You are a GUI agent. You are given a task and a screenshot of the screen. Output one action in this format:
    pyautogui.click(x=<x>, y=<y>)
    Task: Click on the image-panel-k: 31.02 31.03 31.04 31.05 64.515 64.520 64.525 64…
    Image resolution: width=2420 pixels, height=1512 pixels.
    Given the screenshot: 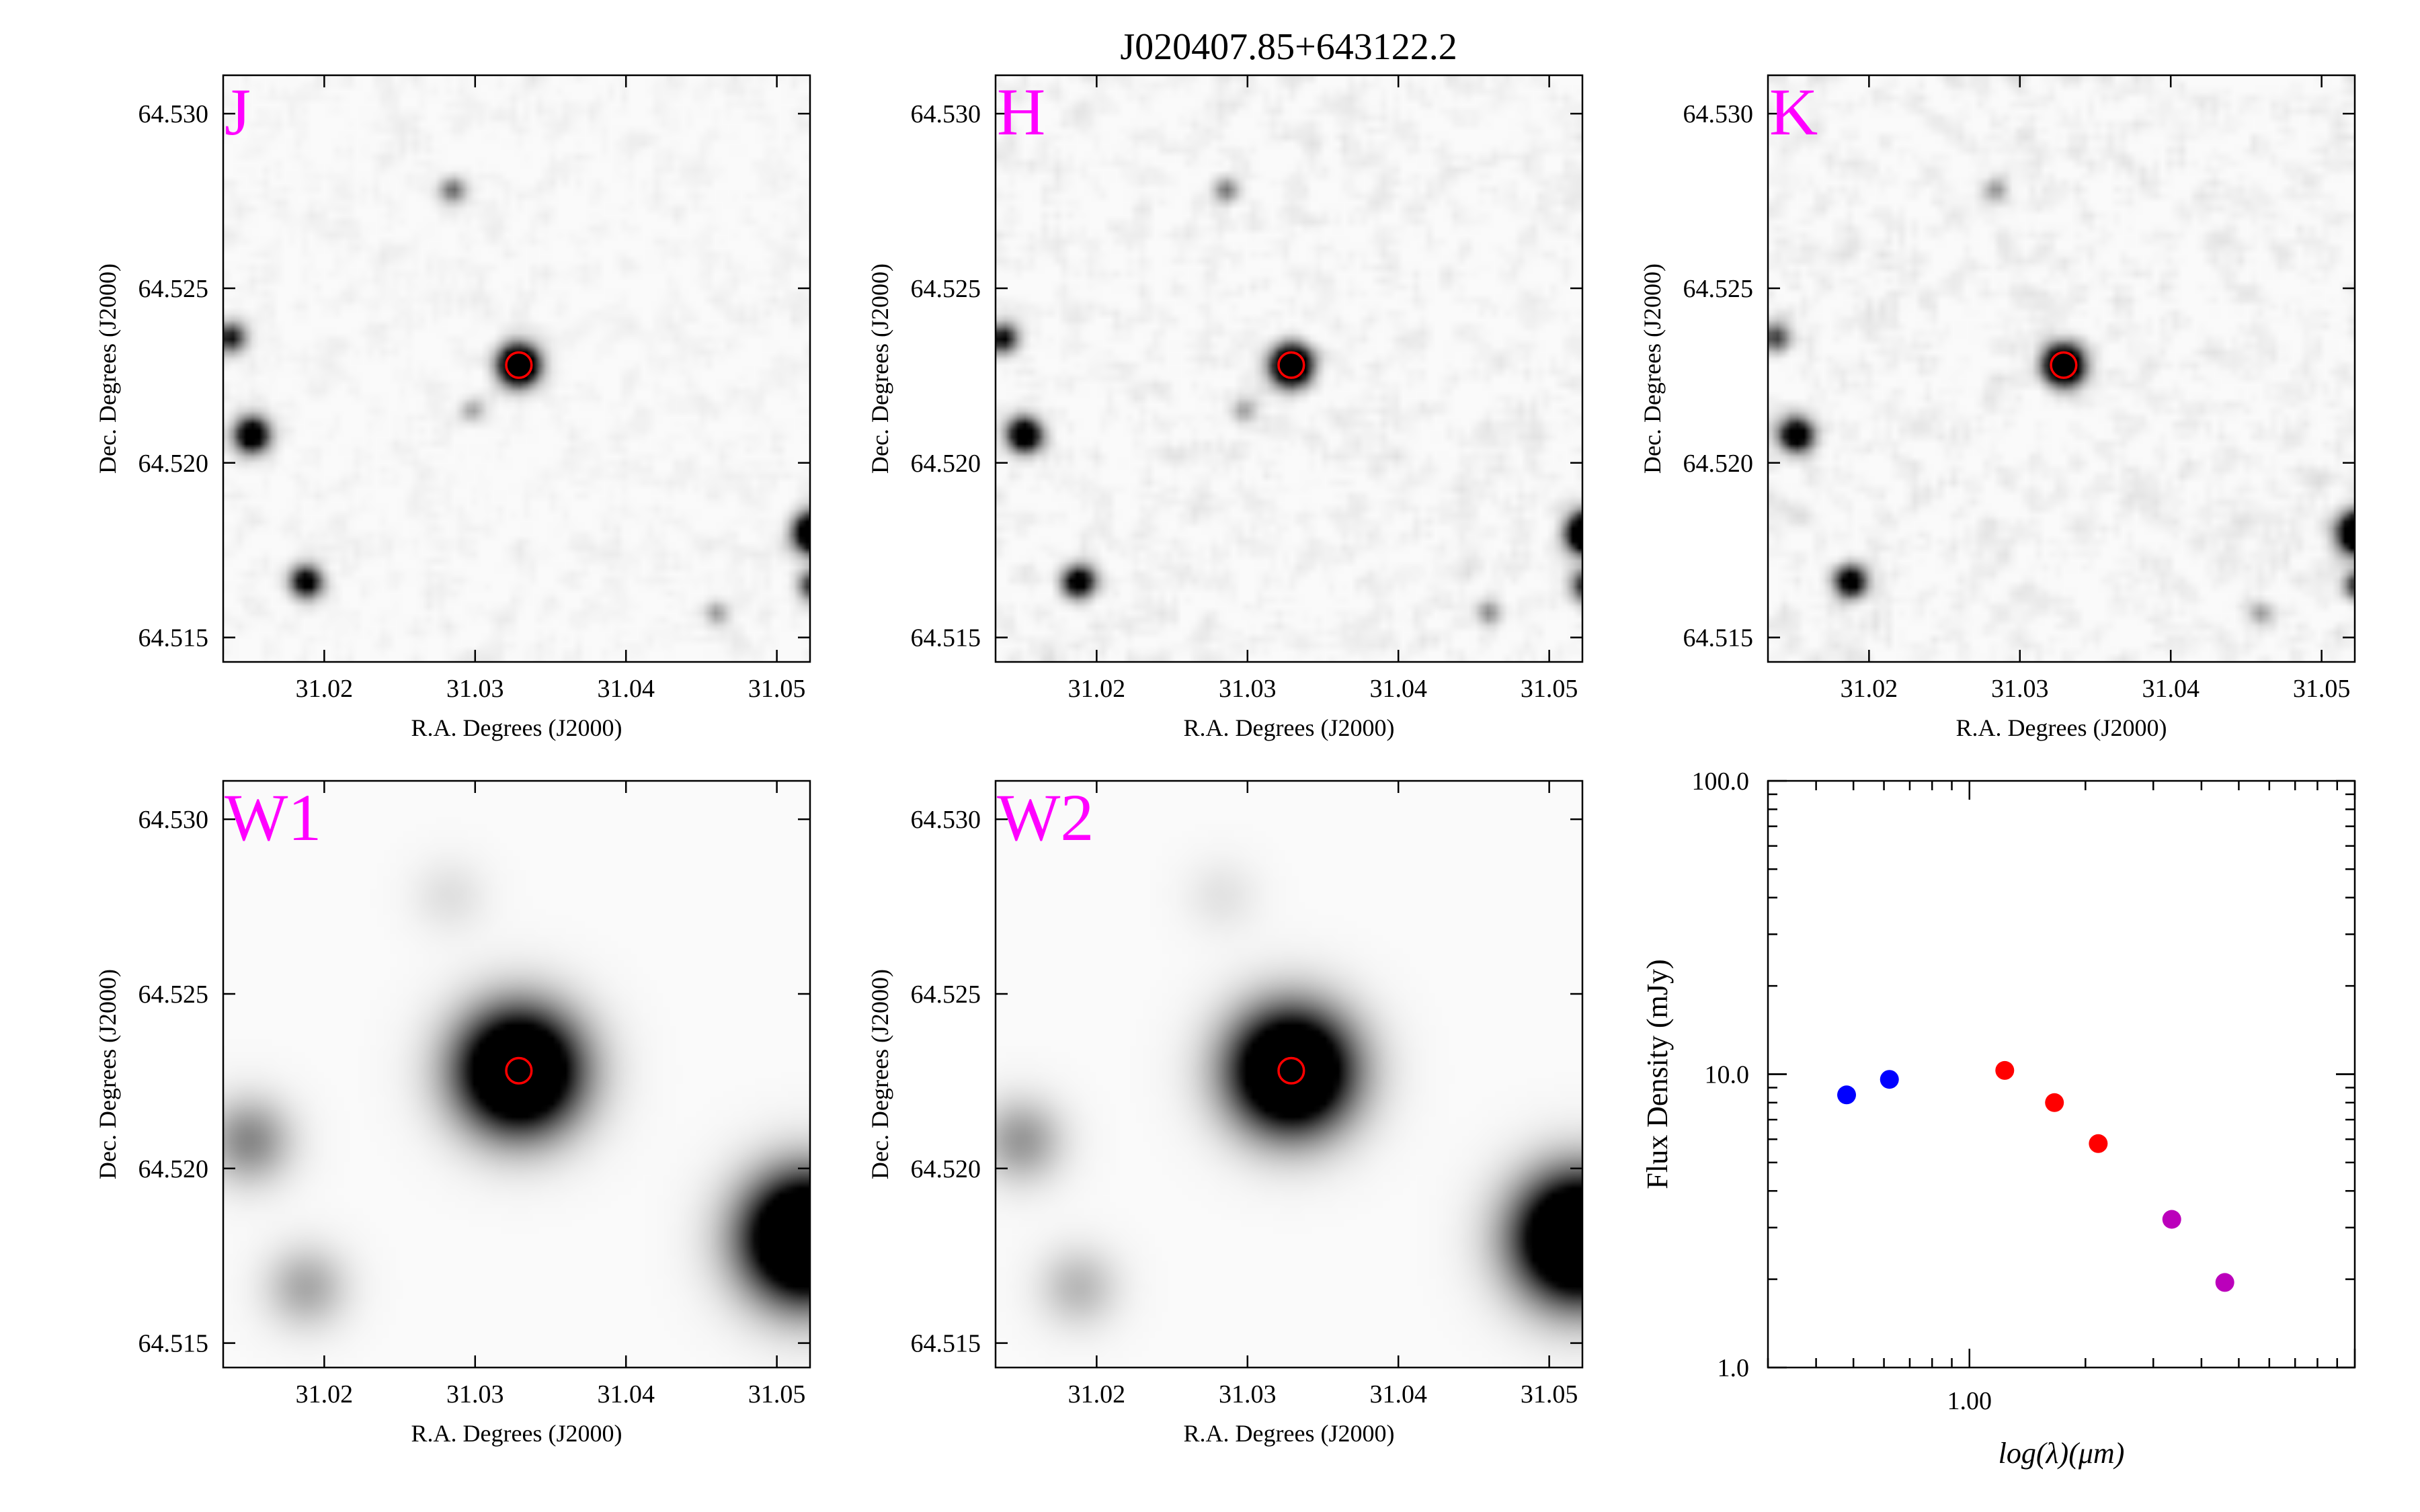 What is the action you would take?
    pyautogui.click(x=1997, y=407)
    